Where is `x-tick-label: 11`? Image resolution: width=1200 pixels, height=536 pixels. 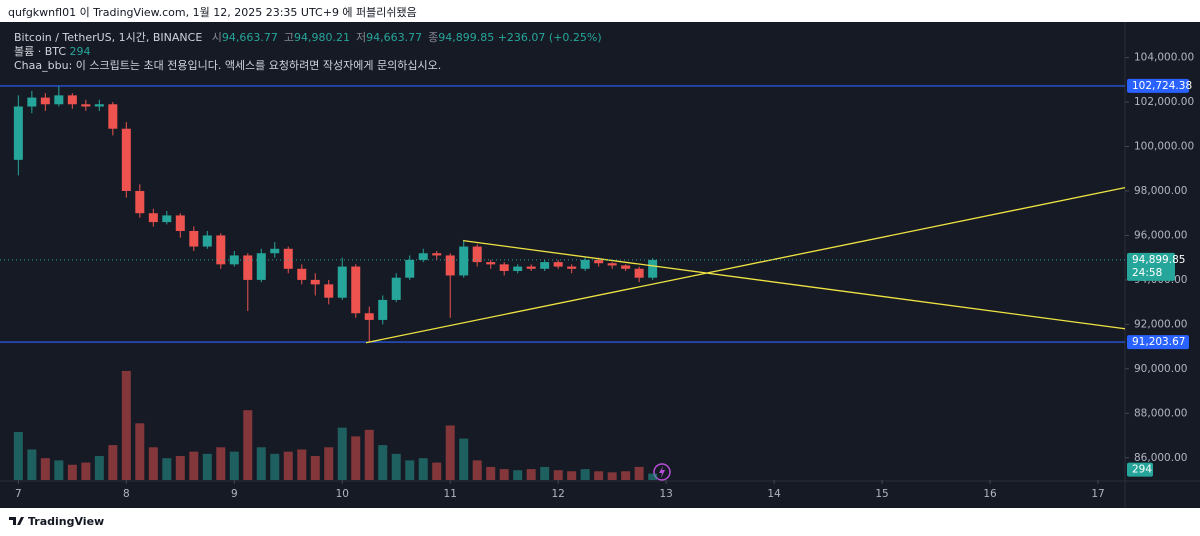
x-tick-label: 11 is located at coordinates (450, 494).